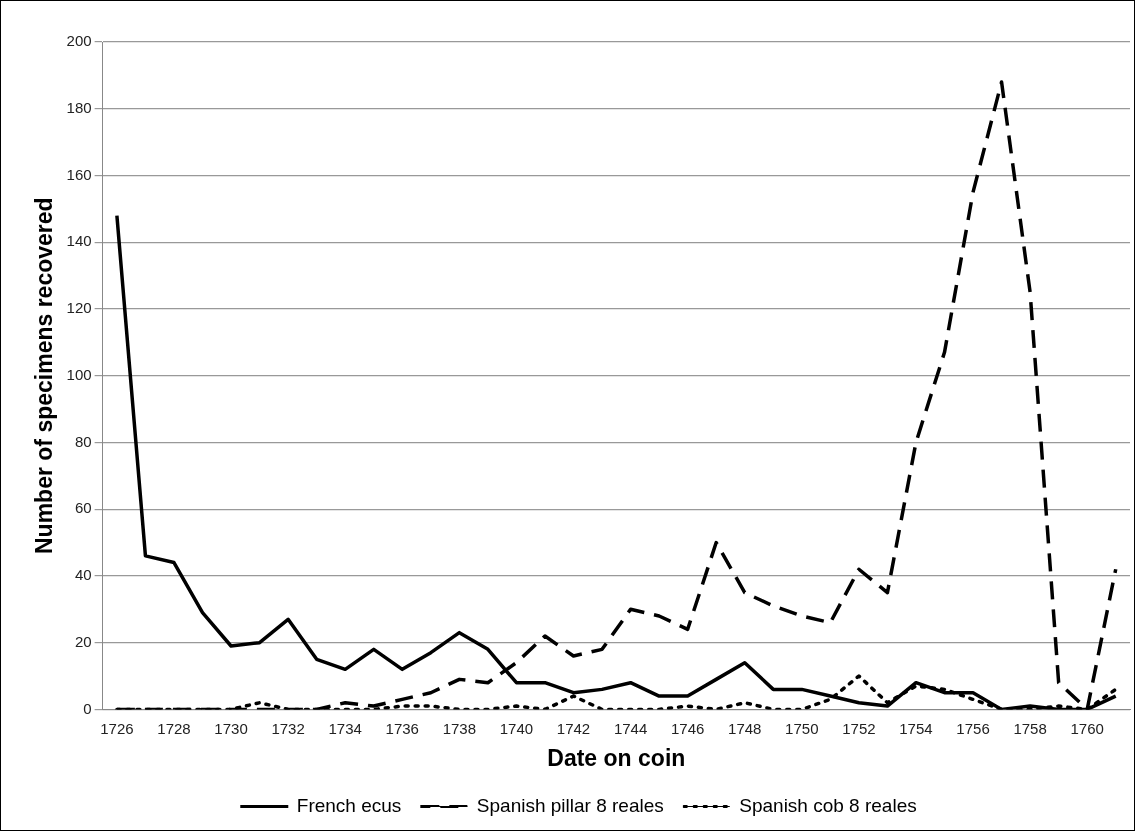  I want to click on x-tick-label: 1746, so click(687, 728).